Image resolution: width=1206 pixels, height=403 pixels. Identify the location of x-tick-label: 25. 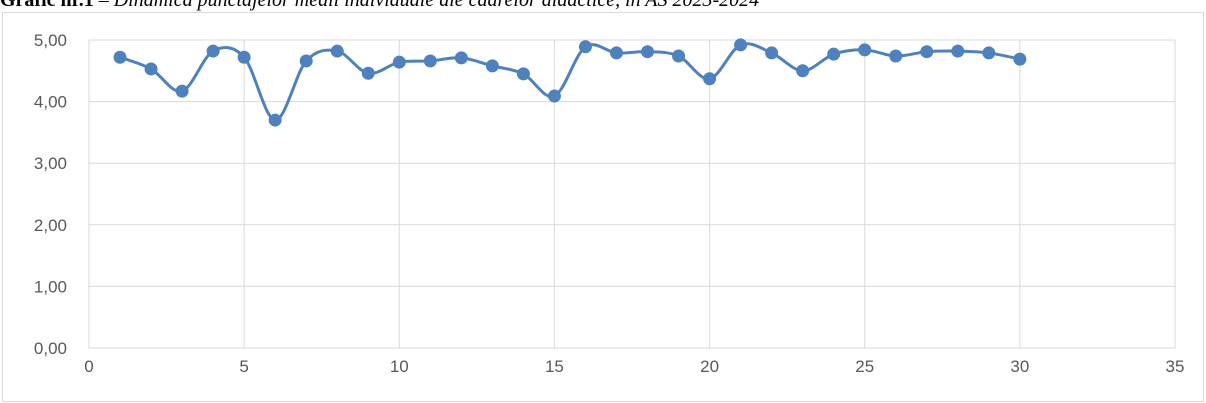
(864, 366).